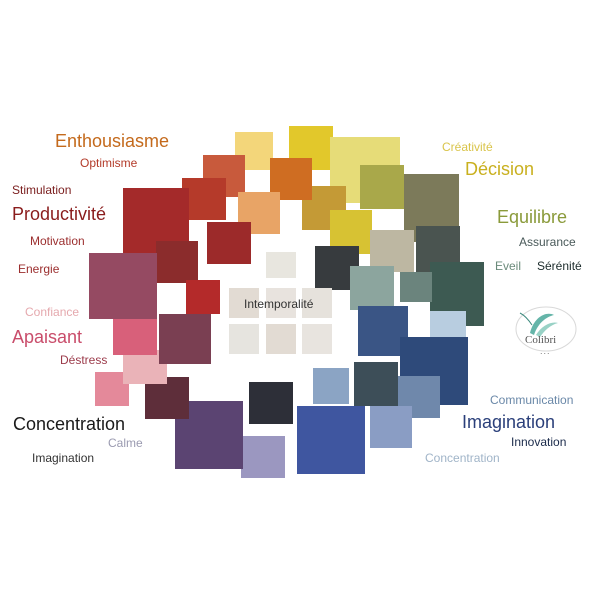 Image resolution: width=600 pixels, height=600 pixels. Describe the element at coordinates (47, 337) in the screenshot. I see `label-apaisant: Apaisant` at that location.